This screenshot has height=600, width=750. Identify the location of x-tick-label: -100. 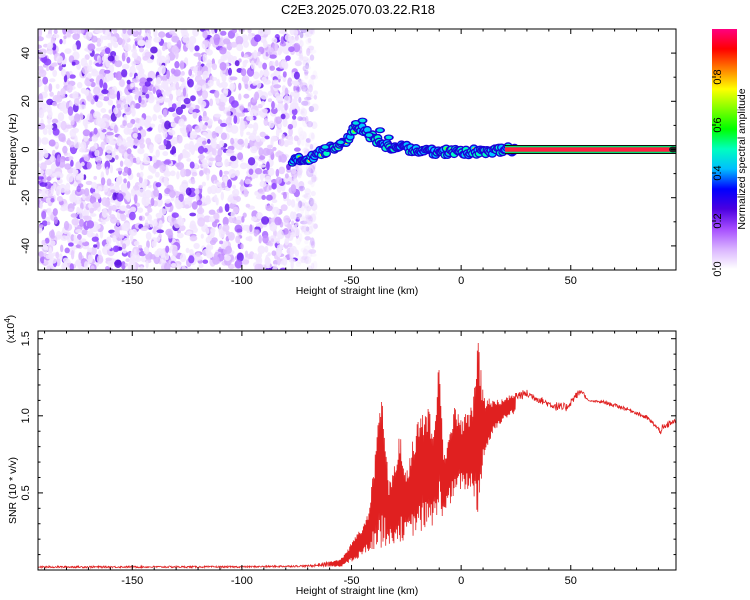
(242, 581).